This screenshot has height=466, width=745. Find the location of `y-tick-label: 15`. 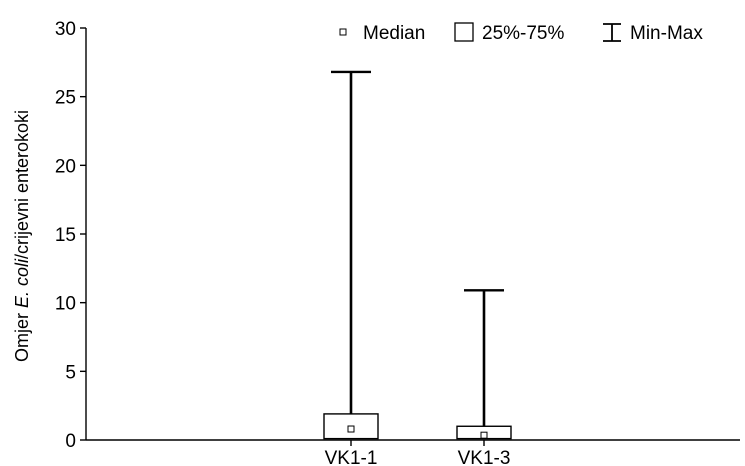

y-tick-label: 15 is located at coordinates (65, 235).